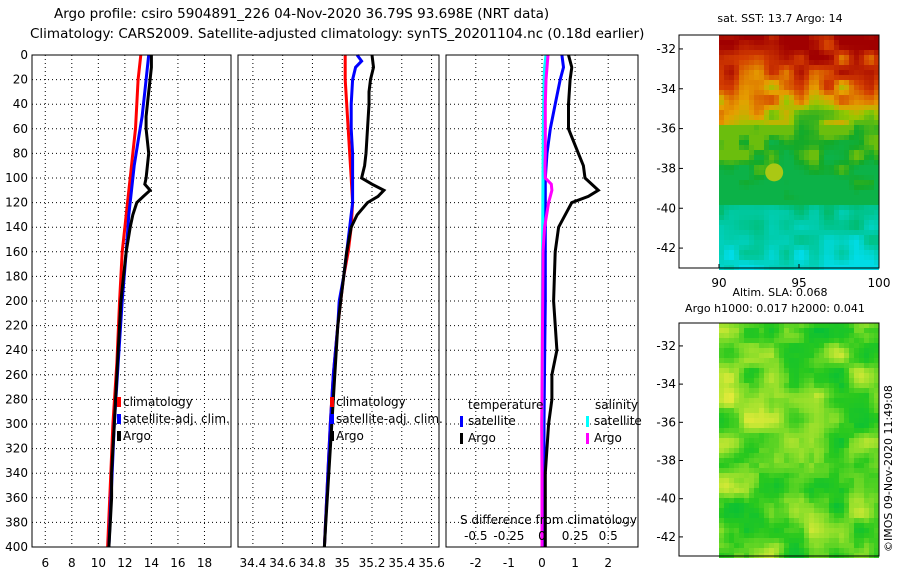  What do you see at coordinates (505, 405) in the screenshot?
I see `legend-title-temperature: temperature` at bounding box center [505, 405].